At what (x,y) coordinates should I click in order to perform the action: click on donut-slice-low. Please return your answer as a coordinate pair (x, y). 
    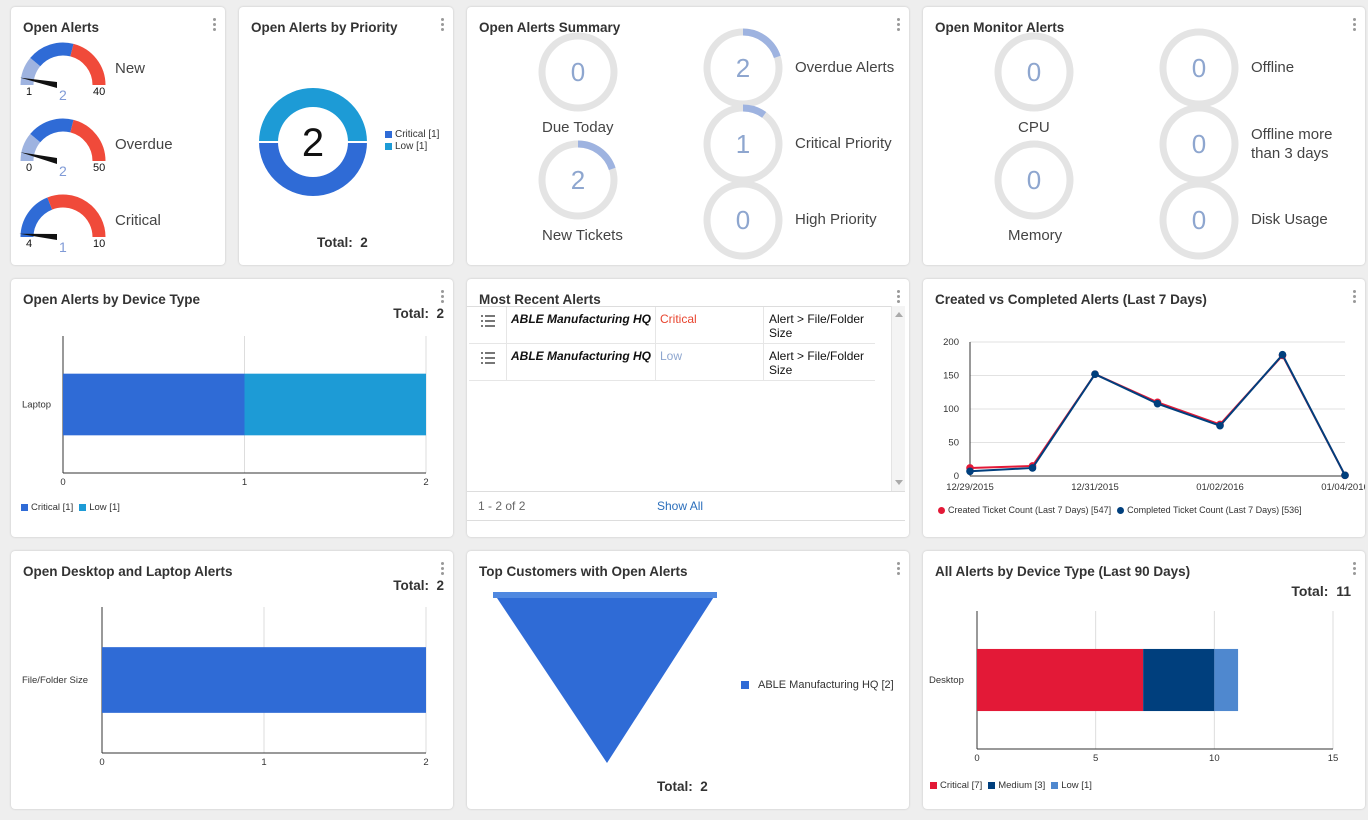
    Looking at the image, I should click on (313, 115).